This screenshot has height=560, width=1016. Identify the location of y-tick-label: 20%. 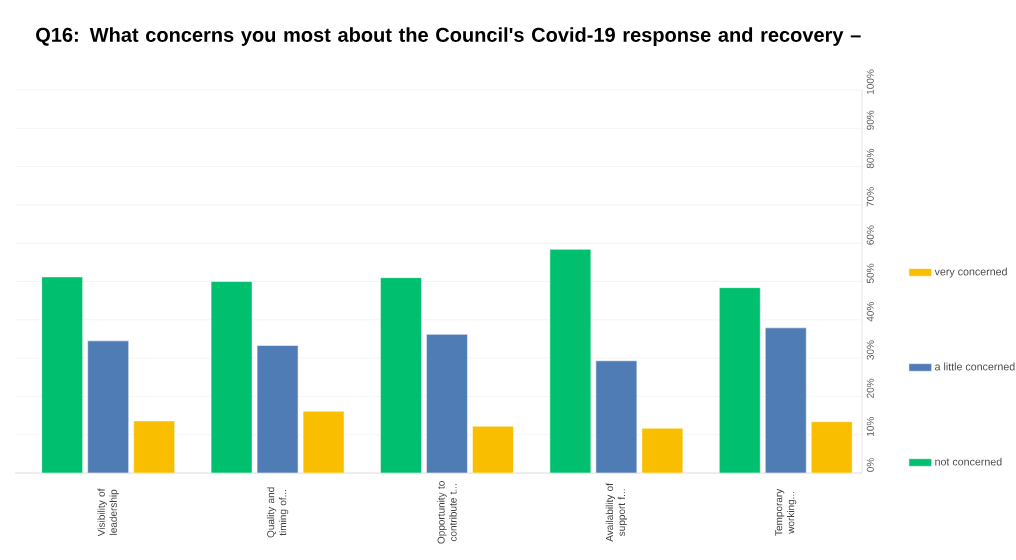
(870, 388).